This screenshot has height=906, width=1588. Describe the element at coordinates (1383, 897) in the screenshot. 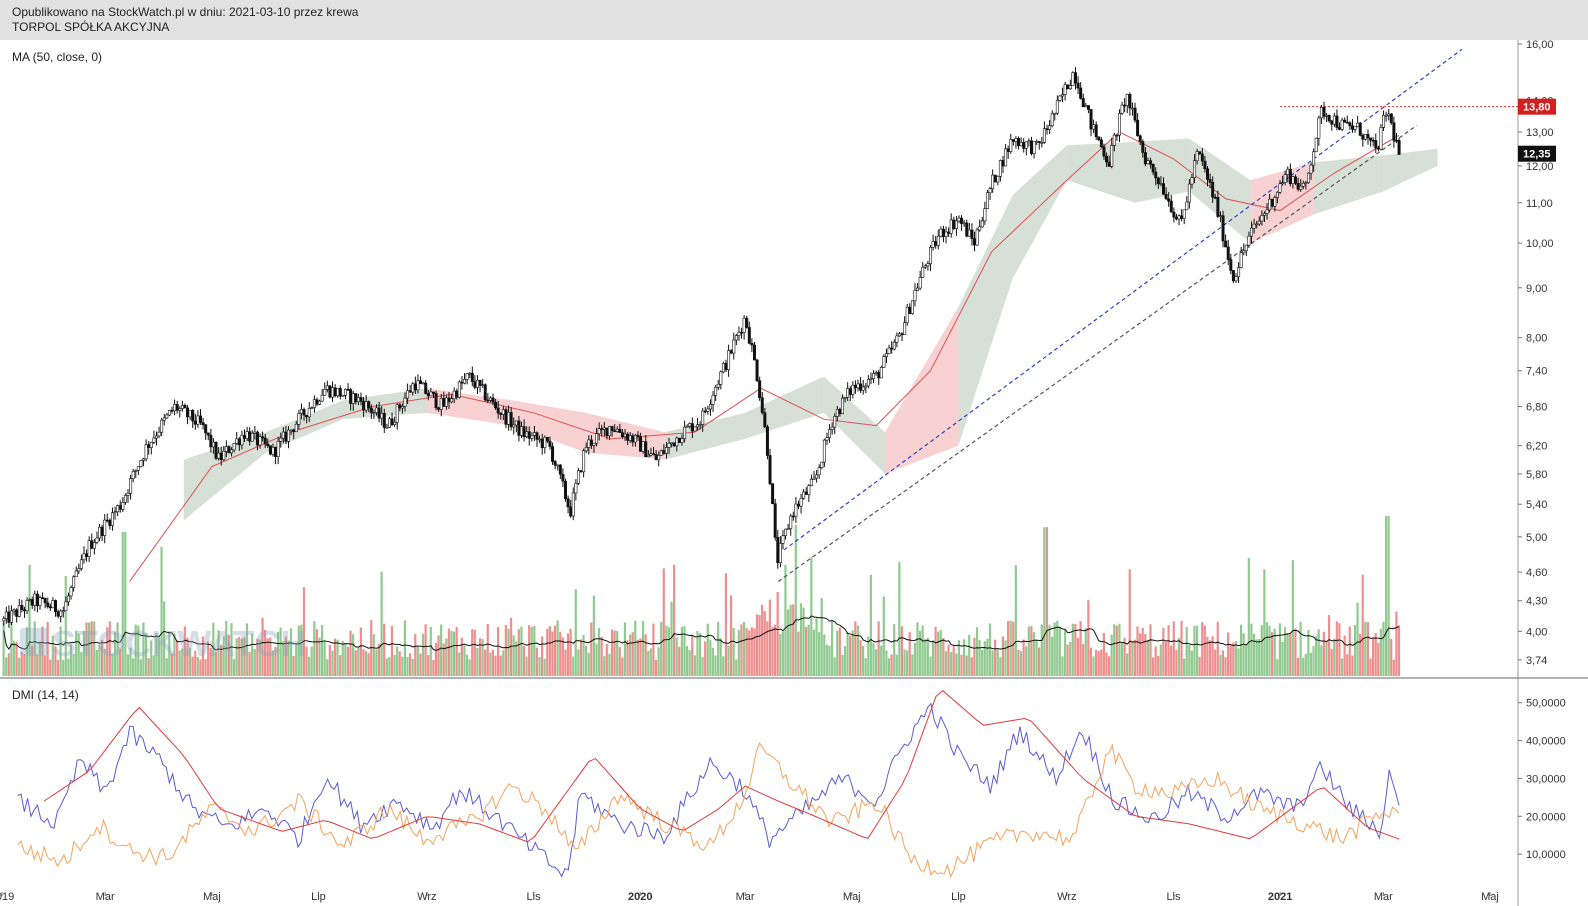

I see `time-tick-label: Mar` at that location.